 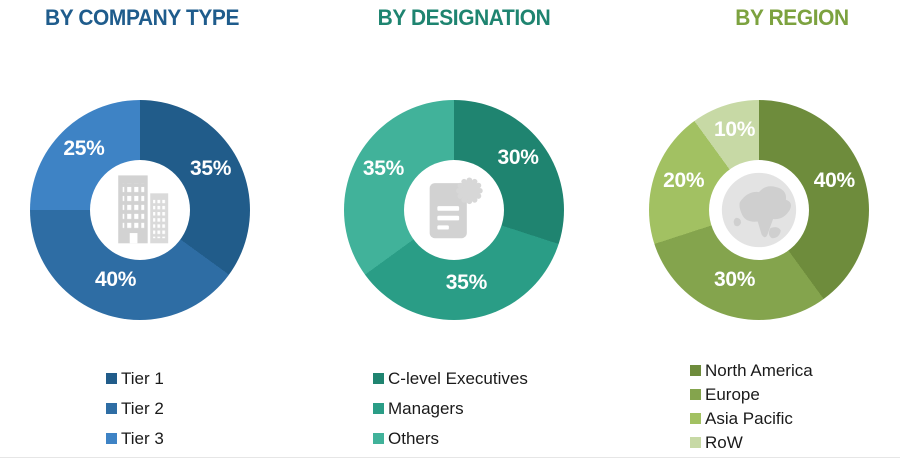 I want to click on certificate-document-icon, so click(x=456, y=208).